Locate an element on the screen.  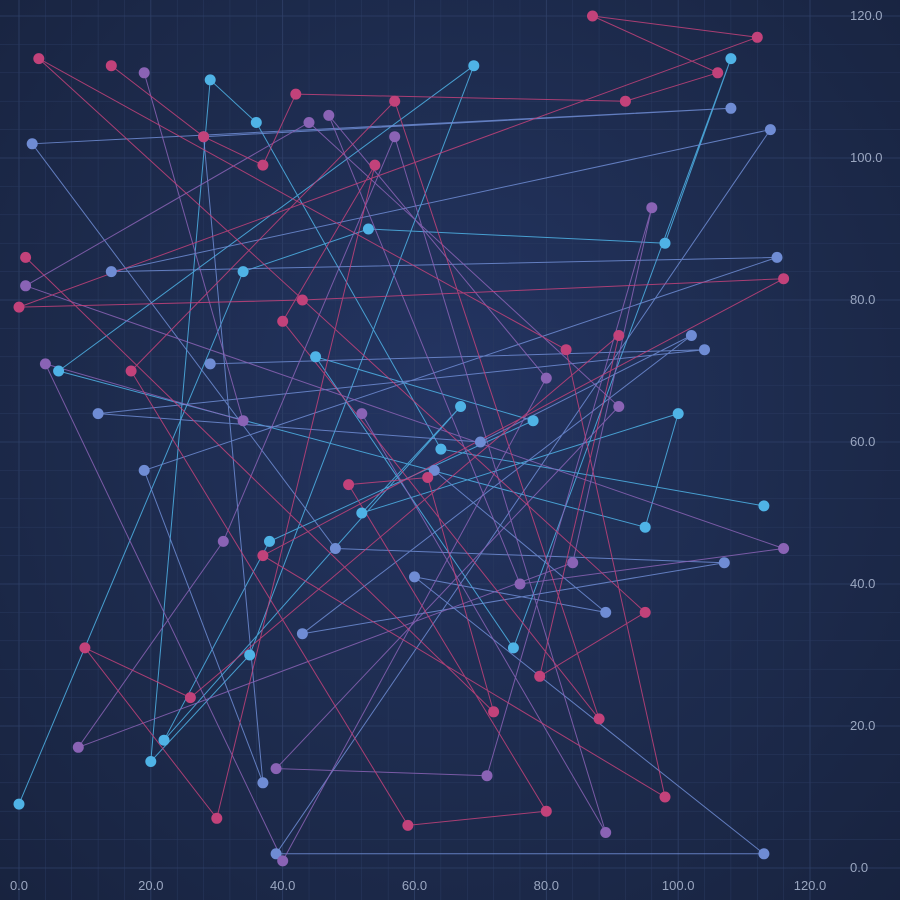
x-tick-label: 100.0 is located at coordinates (678, 885).